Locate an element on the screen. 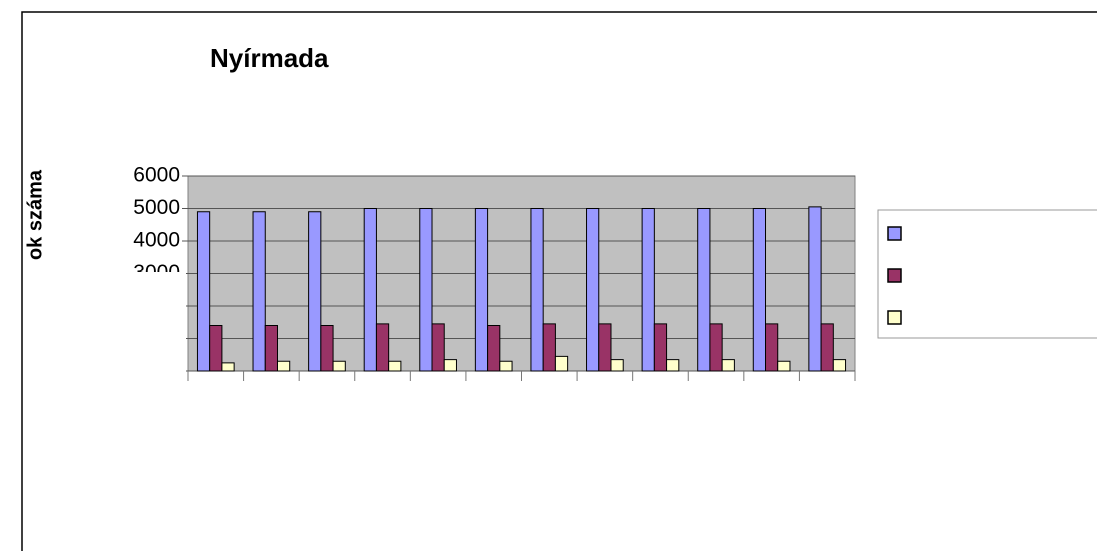  y-tick-label: 5000 is located at coordinates (156, 207).